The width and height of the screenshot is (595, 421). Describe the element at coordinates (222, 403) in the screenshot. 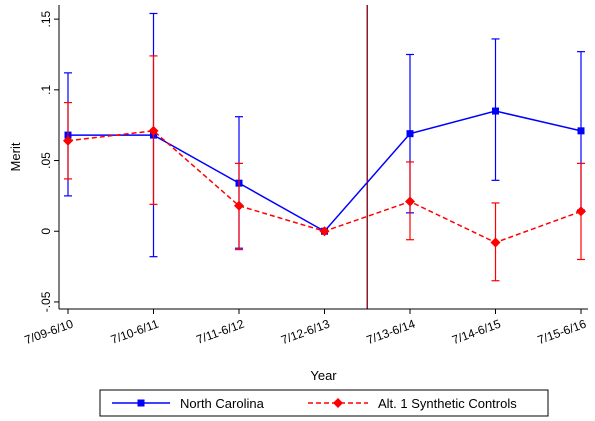

I see `legend-label: North Carolina` at that location.